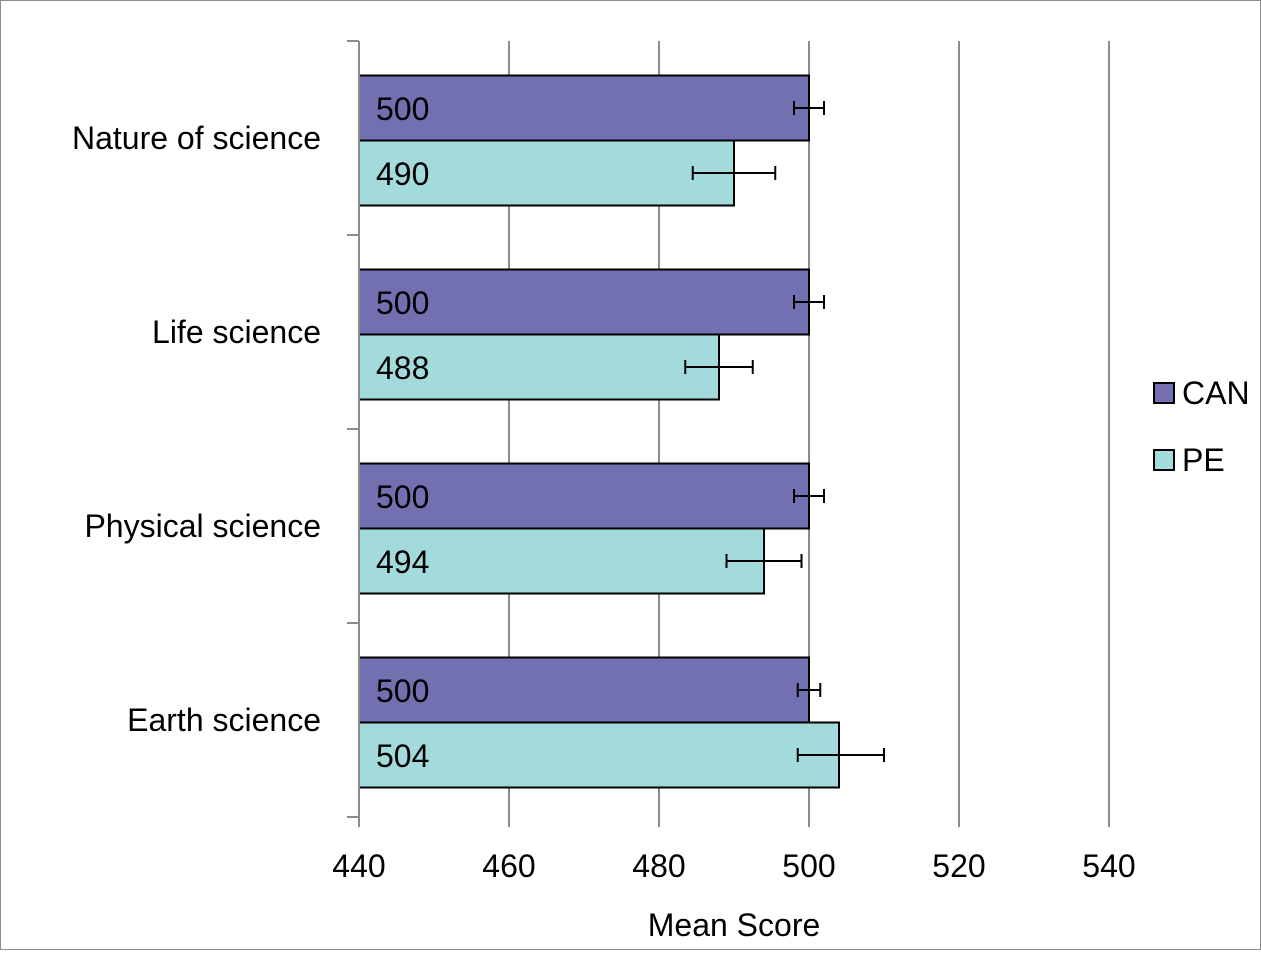 This screenshot has height=956, width=1261. What do you see at coordinates (358, 866) in the screenshot?
I see `x-tick-label: 440` at bounding box center [358, 866].